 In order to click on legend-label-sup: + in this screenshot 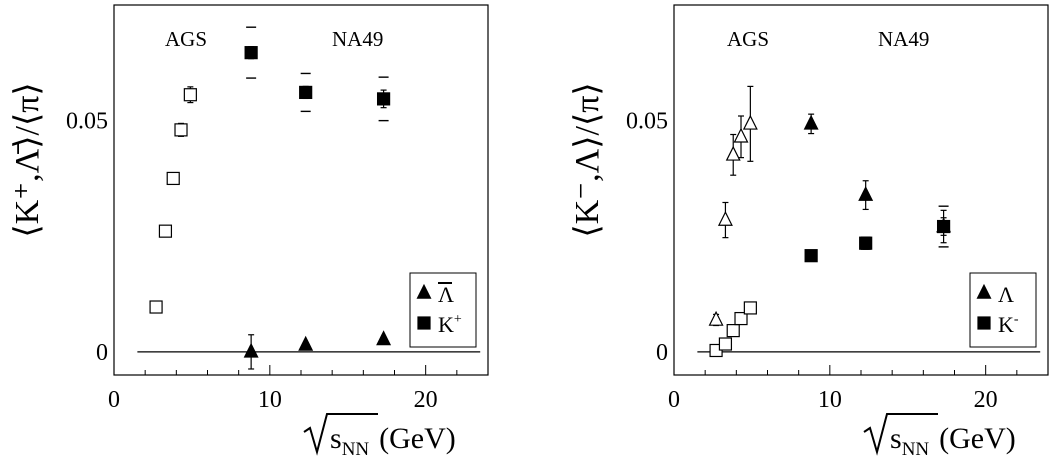, I will do `click(458, 319)`.